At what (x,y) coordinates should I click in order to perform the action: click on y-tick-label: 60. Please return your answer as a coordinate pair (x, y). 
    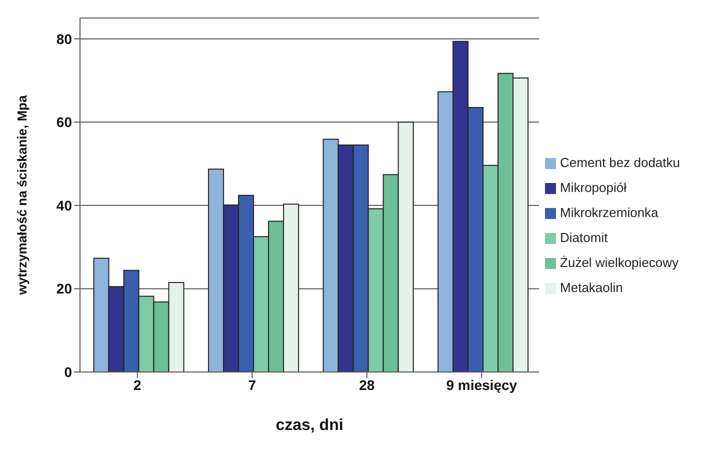
    Looking at the image, I should click on (64, 122).